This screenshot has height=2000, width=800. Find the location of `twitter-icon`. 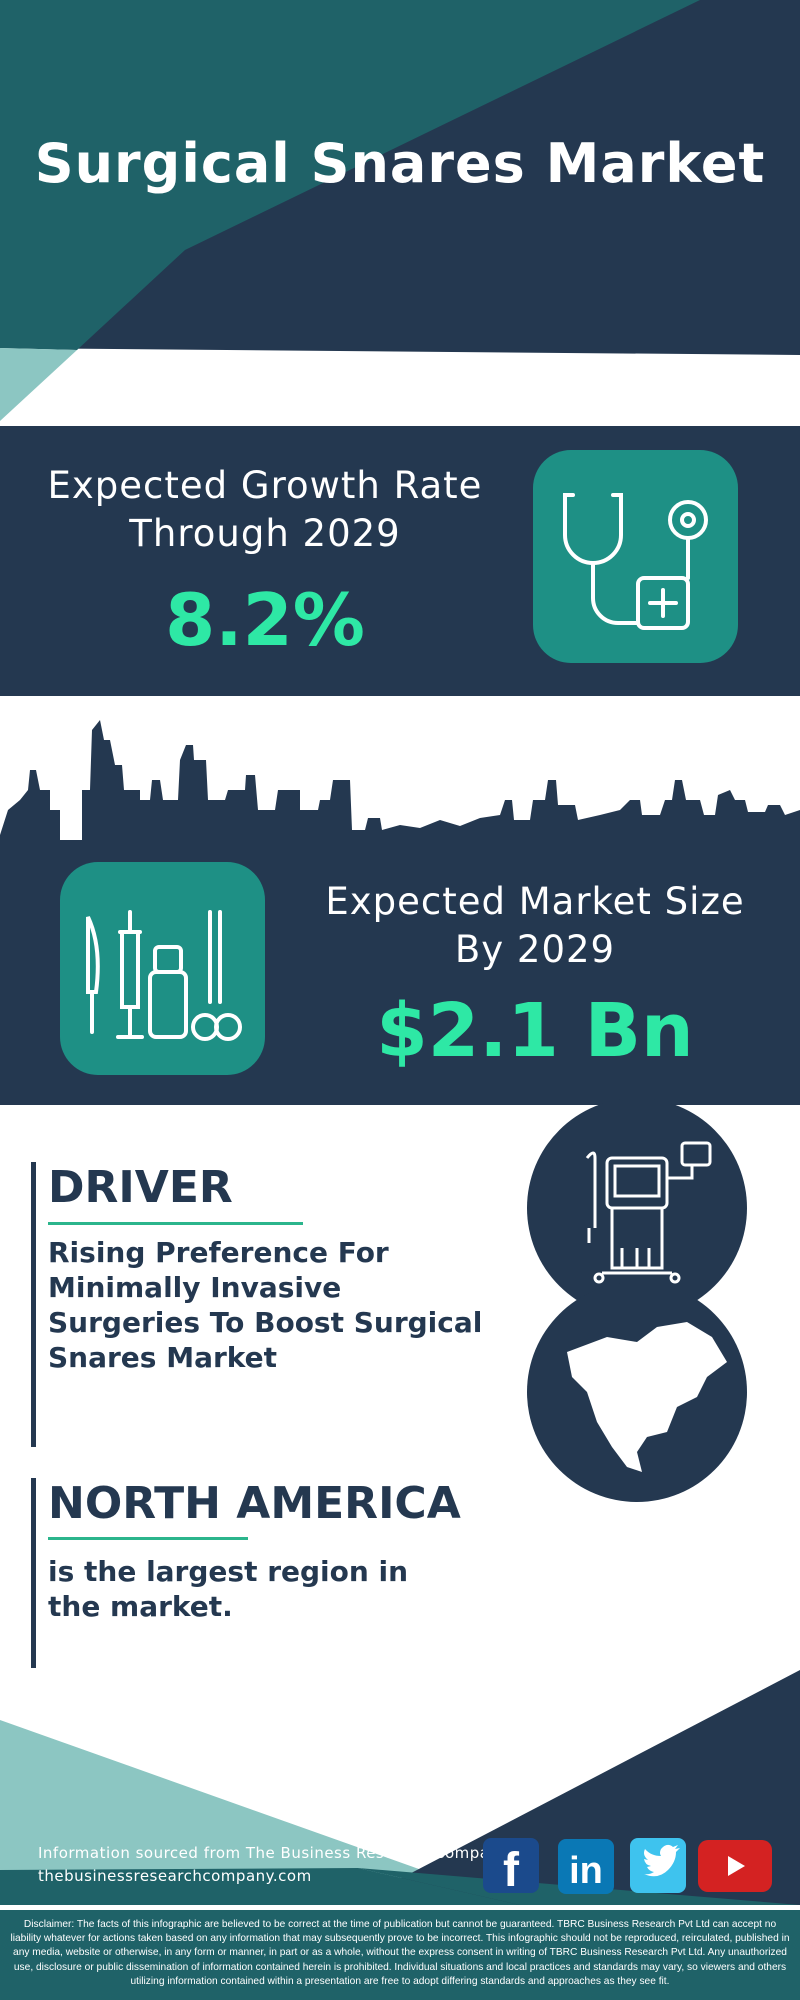

twitter-icon is located at coordinates (658, 1865).